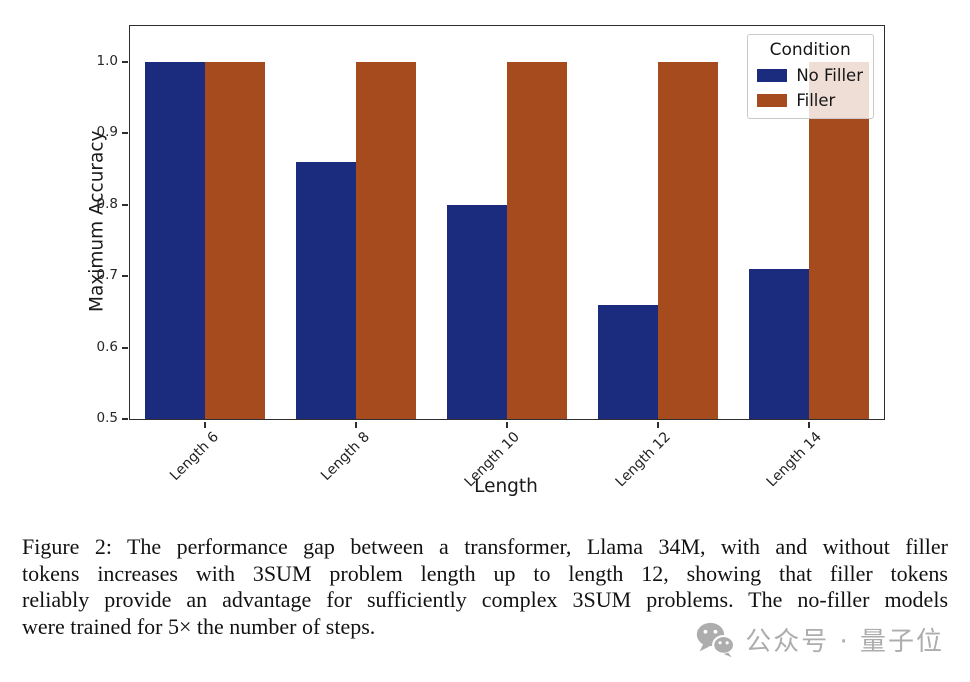 The image size is (970, 682). Describe the element at coordinates (107, 275) in the screenshot. I see `y-tick-label: 0.7` at that location.